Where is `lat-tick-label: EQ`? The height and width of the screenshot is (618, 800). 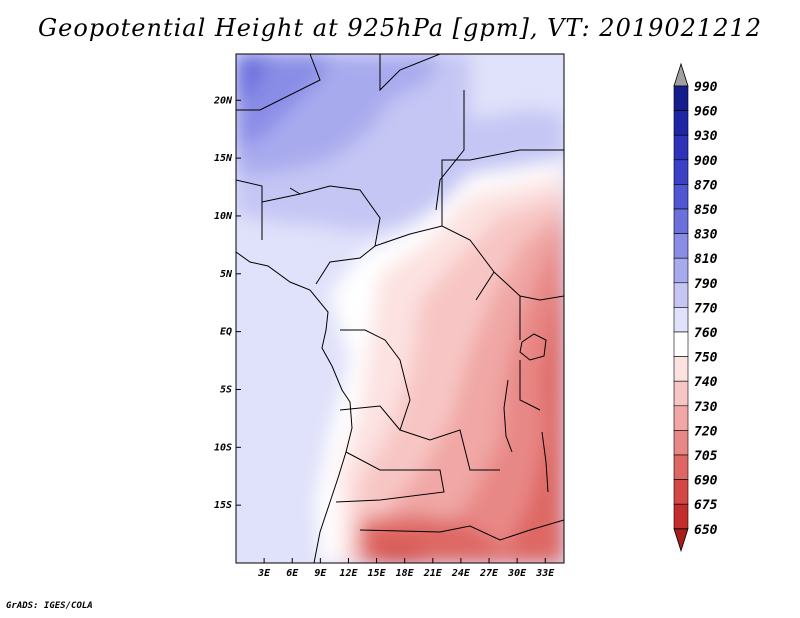 lat-tick-label: EQ is located at coordinates (226, 332).